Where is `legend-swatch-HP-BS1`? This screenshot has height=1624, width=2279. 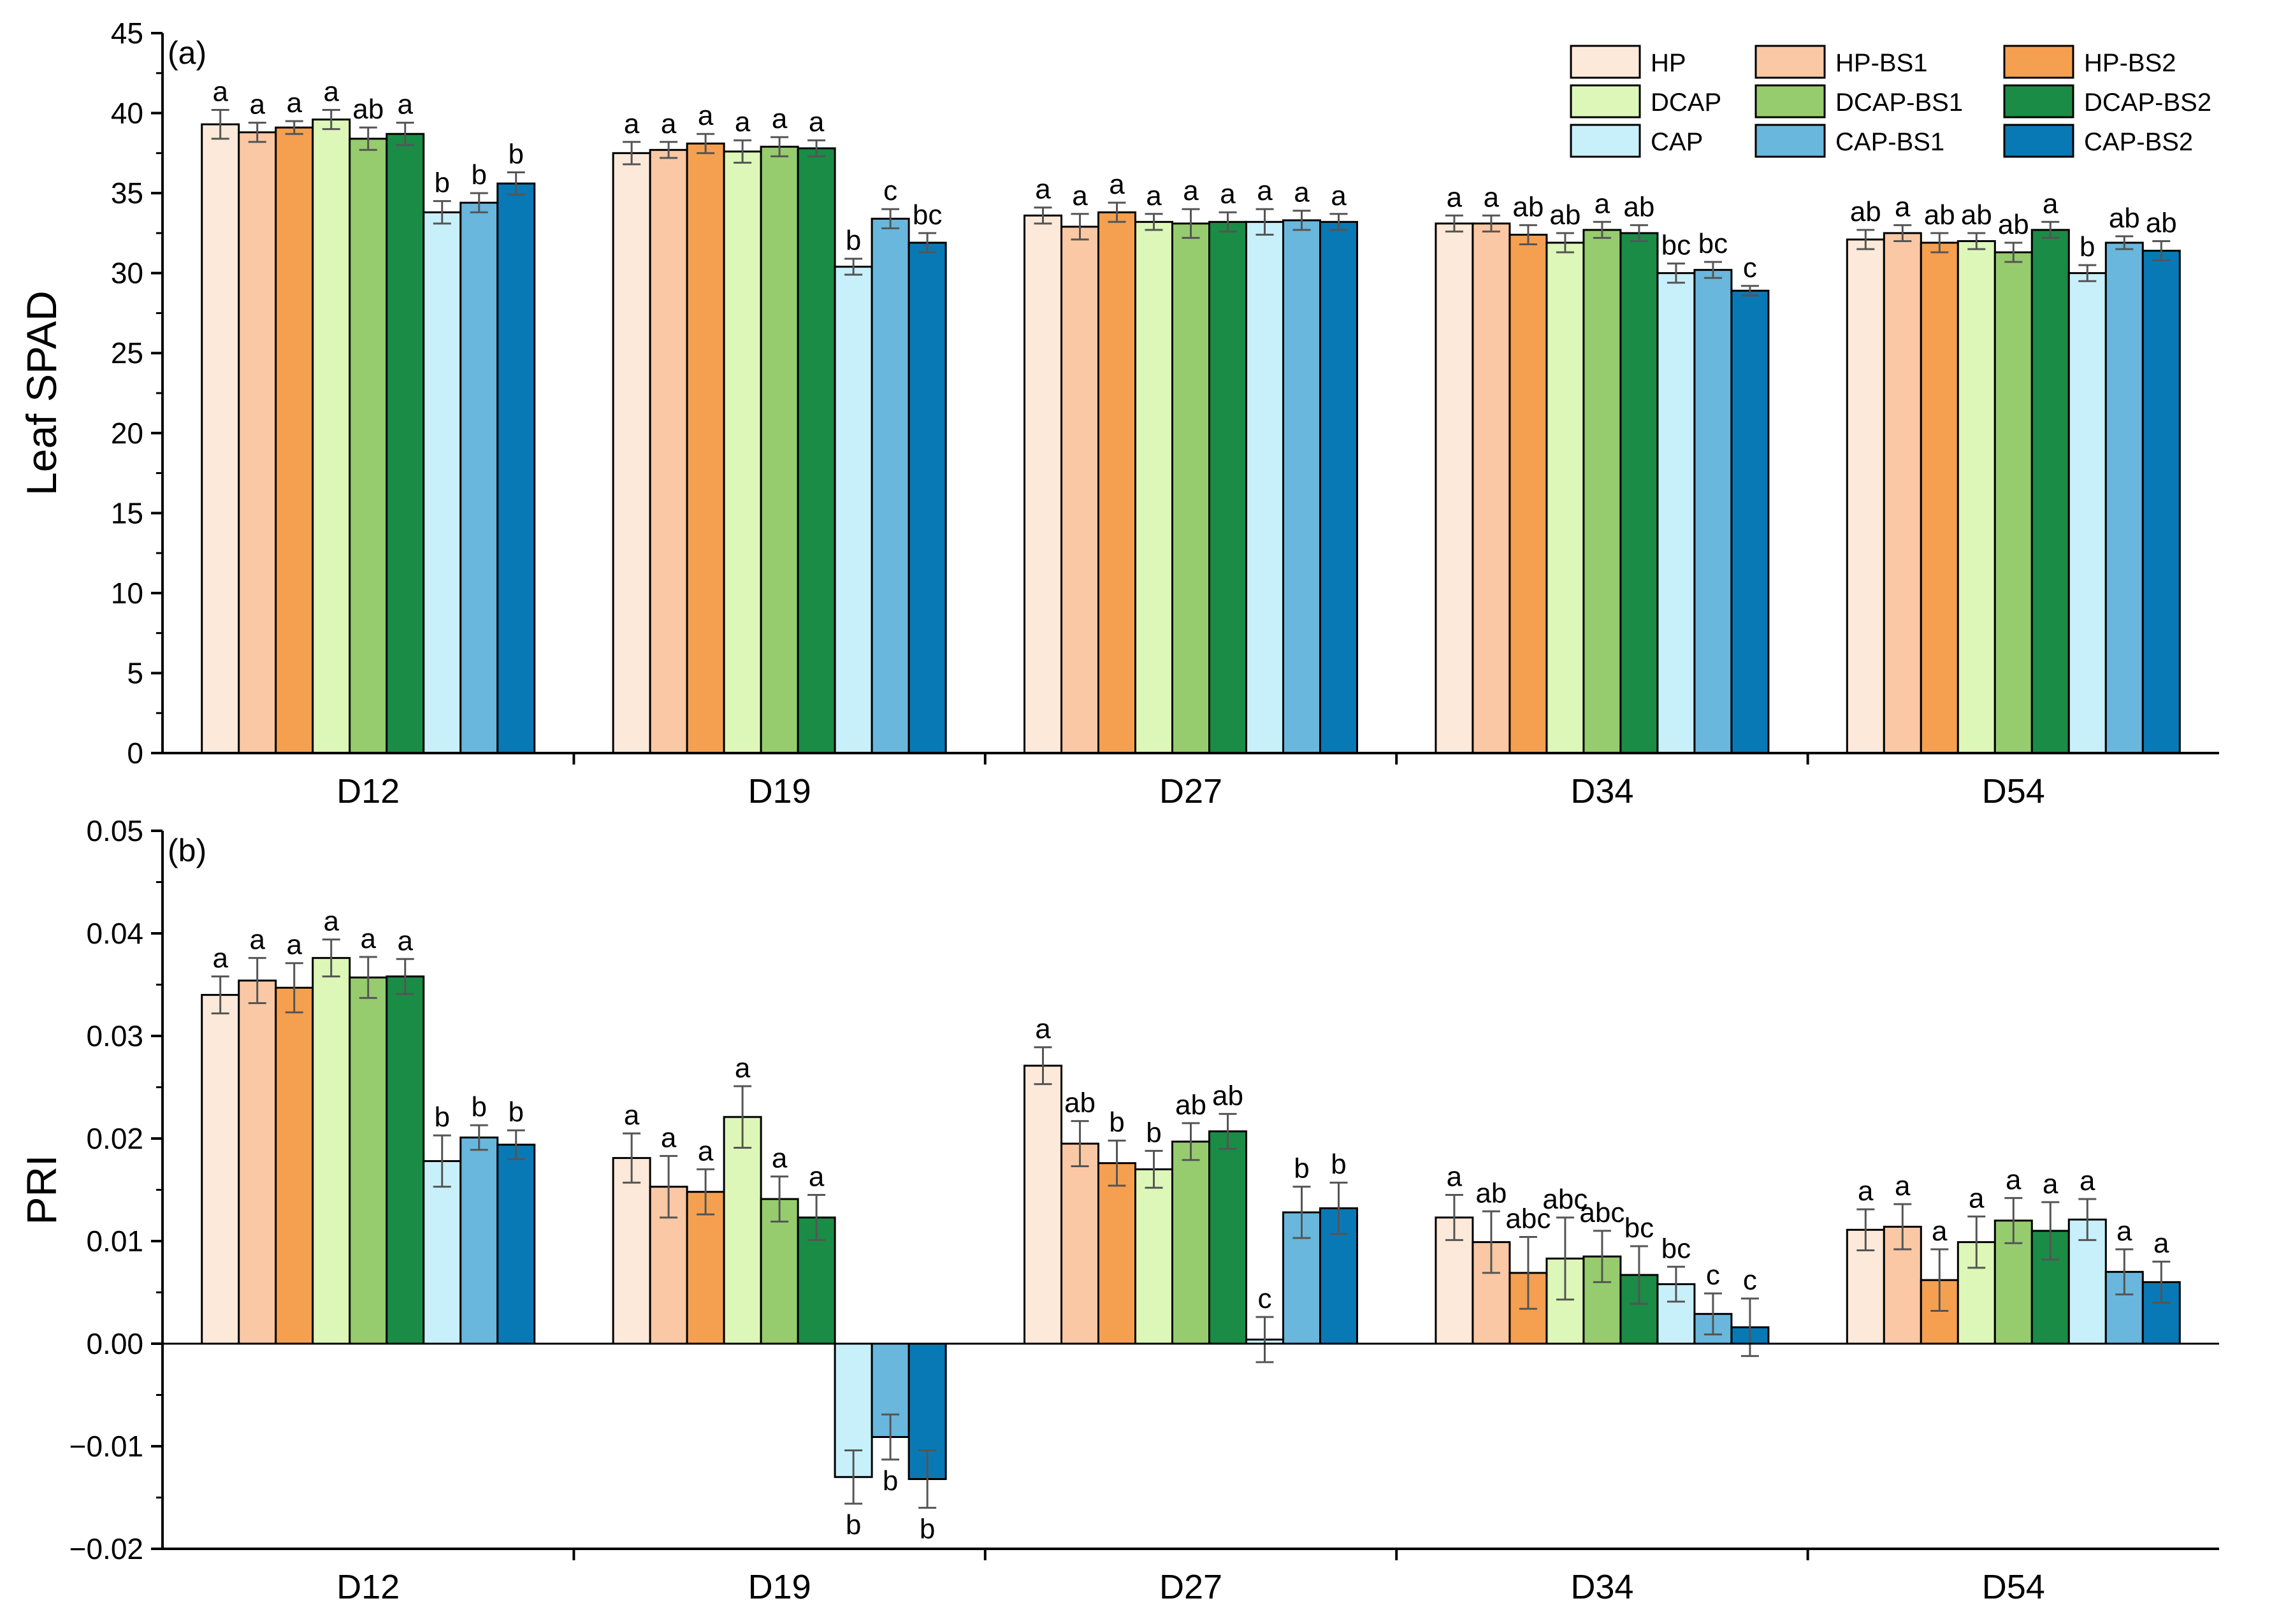
legend-swatch-HP-BS1 is located at coordinates (1790, 62).